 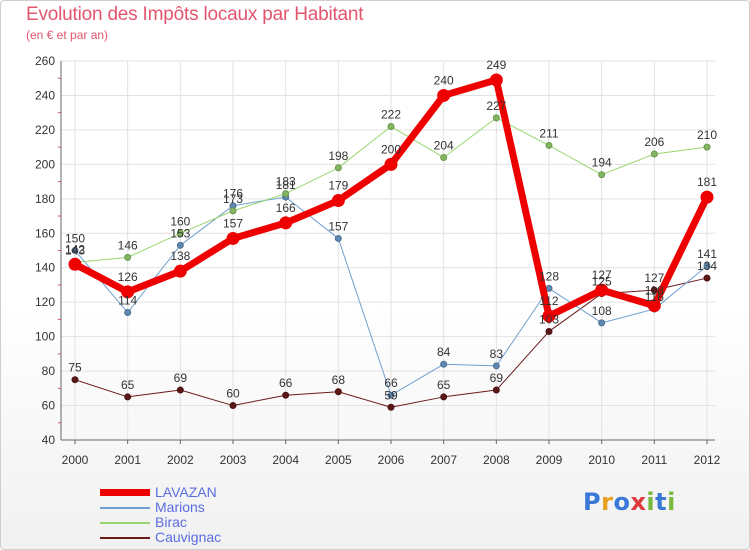 I want to click on x-tick-label: 2006, so click(x=391, y=460).